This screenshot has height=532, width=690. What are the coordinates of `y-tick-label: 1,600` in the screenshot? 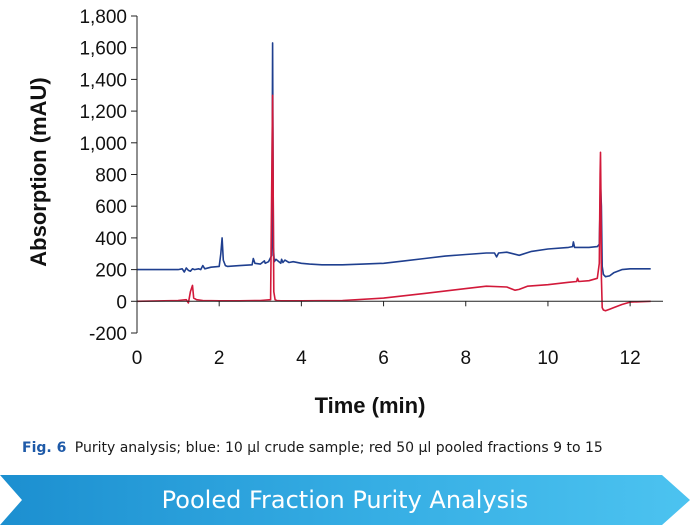 It's located at (103, 49).